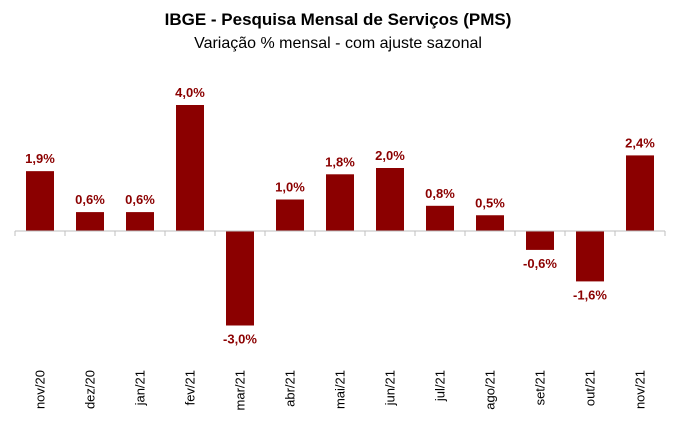 This screenshot has width=676, height=426. I want to click on x-tick-label: jul/21, so click(440, 386).